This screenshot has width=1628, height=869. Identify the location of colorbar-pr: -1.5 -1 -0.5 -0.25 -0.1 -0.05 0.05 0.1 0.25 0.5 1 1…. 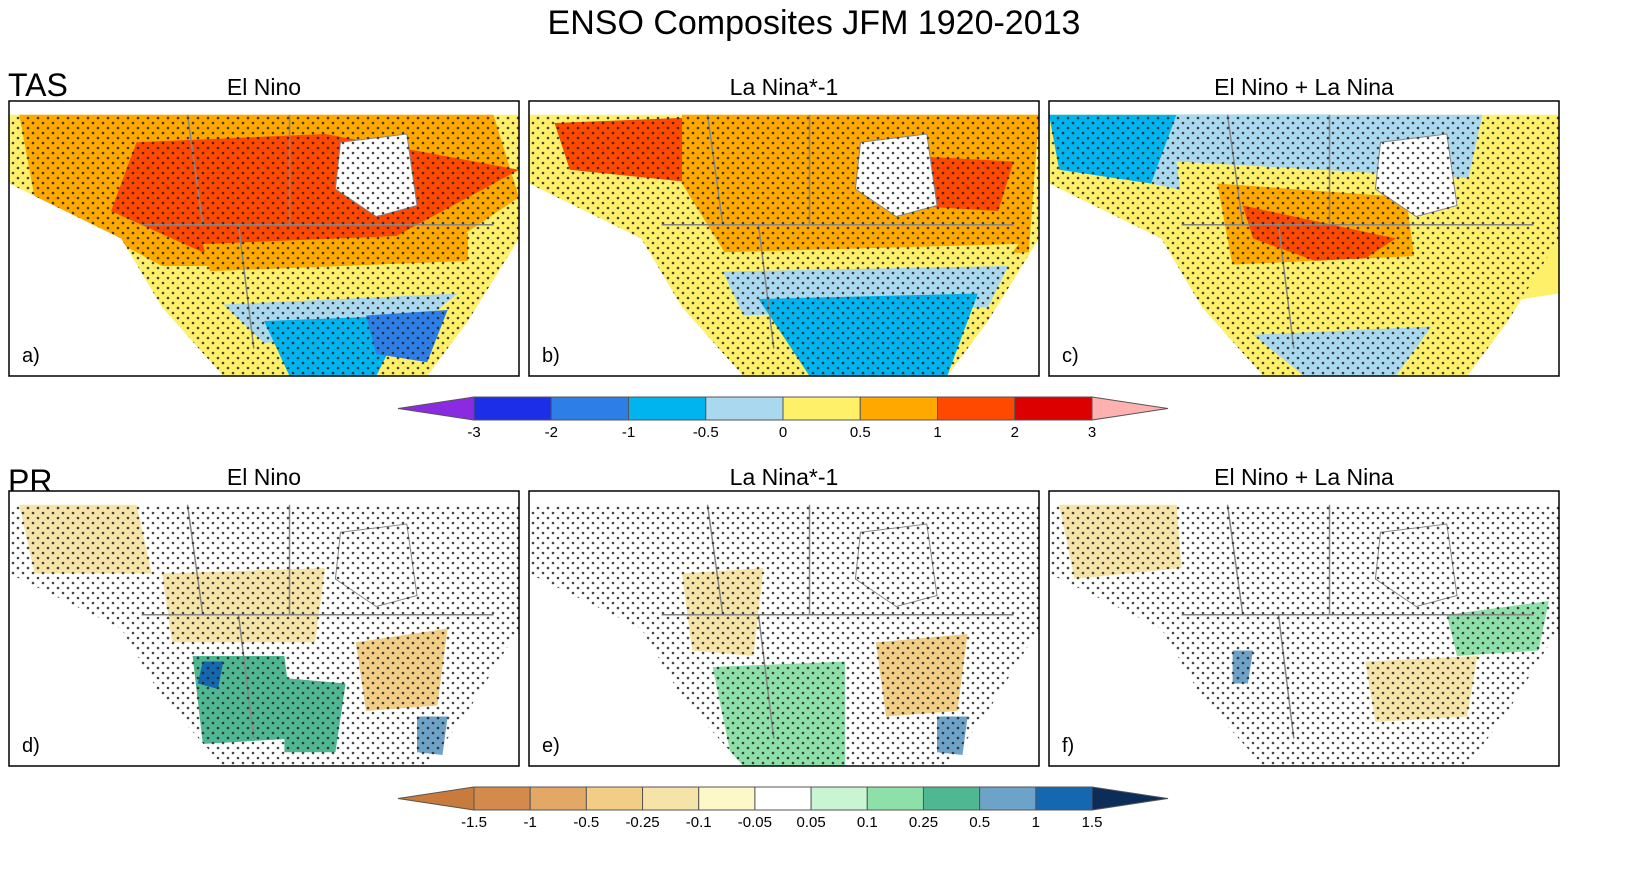
(783, 808).